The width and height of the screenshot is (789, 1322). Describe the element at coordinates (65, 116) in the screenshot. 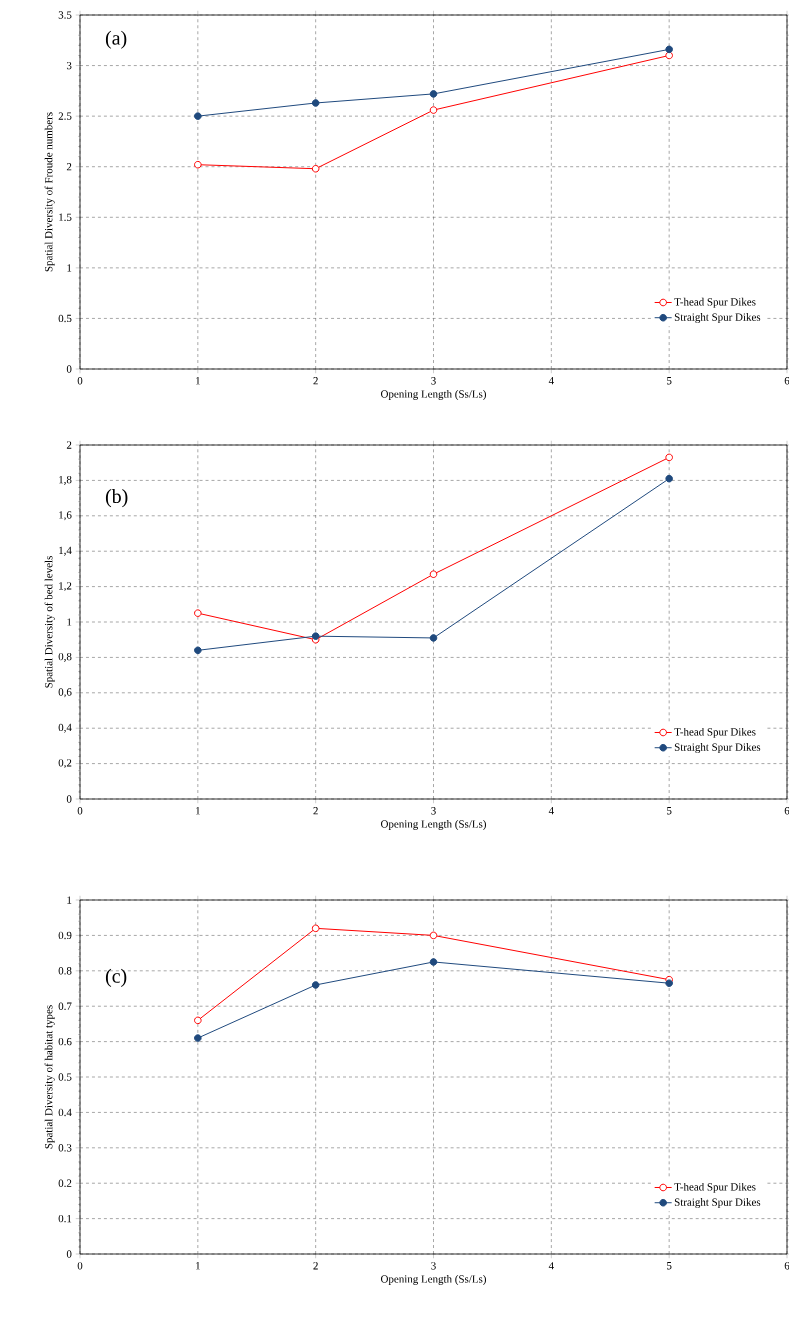

I see `y-tick-label: 2.5` at that location.